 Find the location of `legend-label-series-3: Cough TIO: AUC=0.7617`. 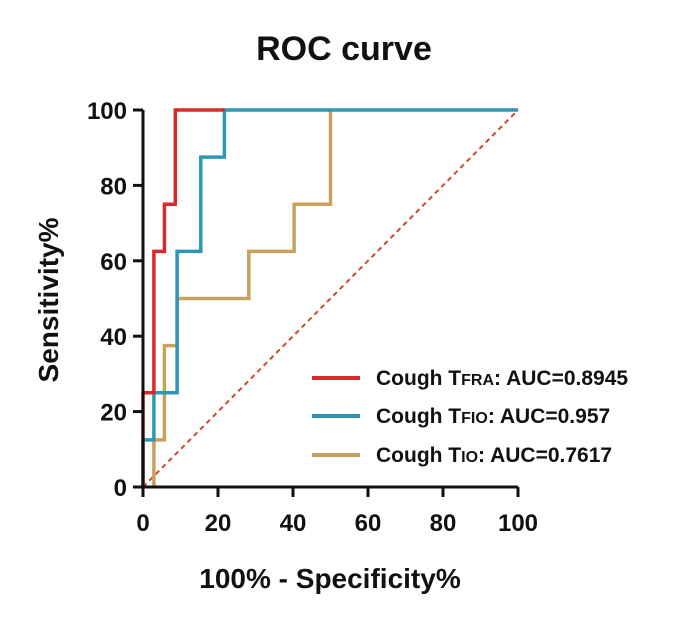

legend-label-series-3: Cough TIO: AUC=0.7617 is located at coordinates (494, 455).